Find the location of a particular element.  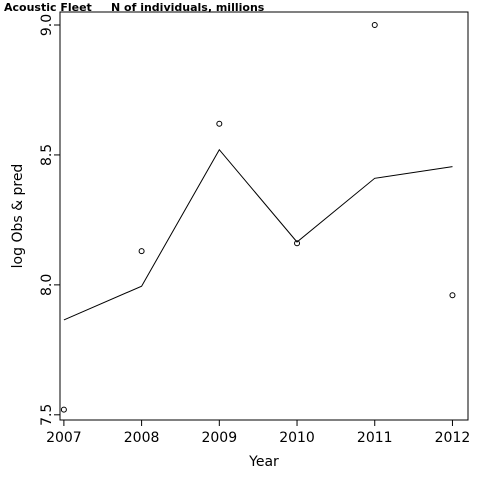

y-tick-label: 8.0 is located at coordinates (47, 285).